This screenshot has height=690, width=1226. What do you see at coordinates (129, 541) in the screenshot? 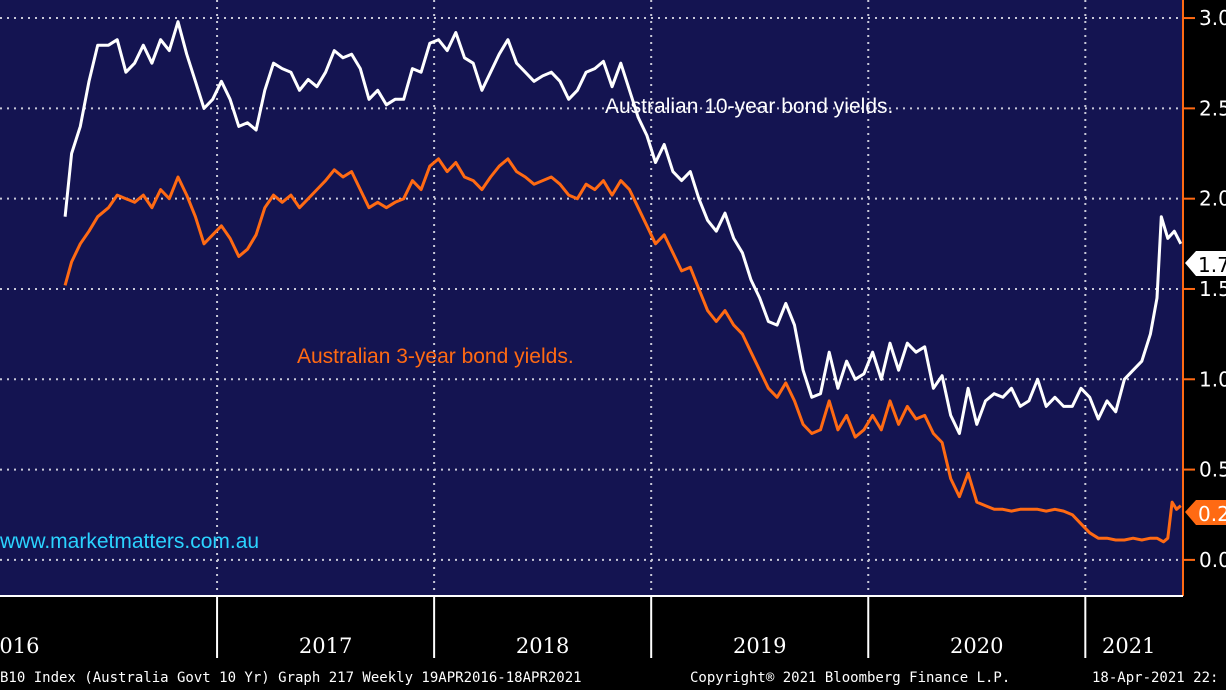
I see `source-url: www.marketmatters.com.au` at bounding box center [129, 541].